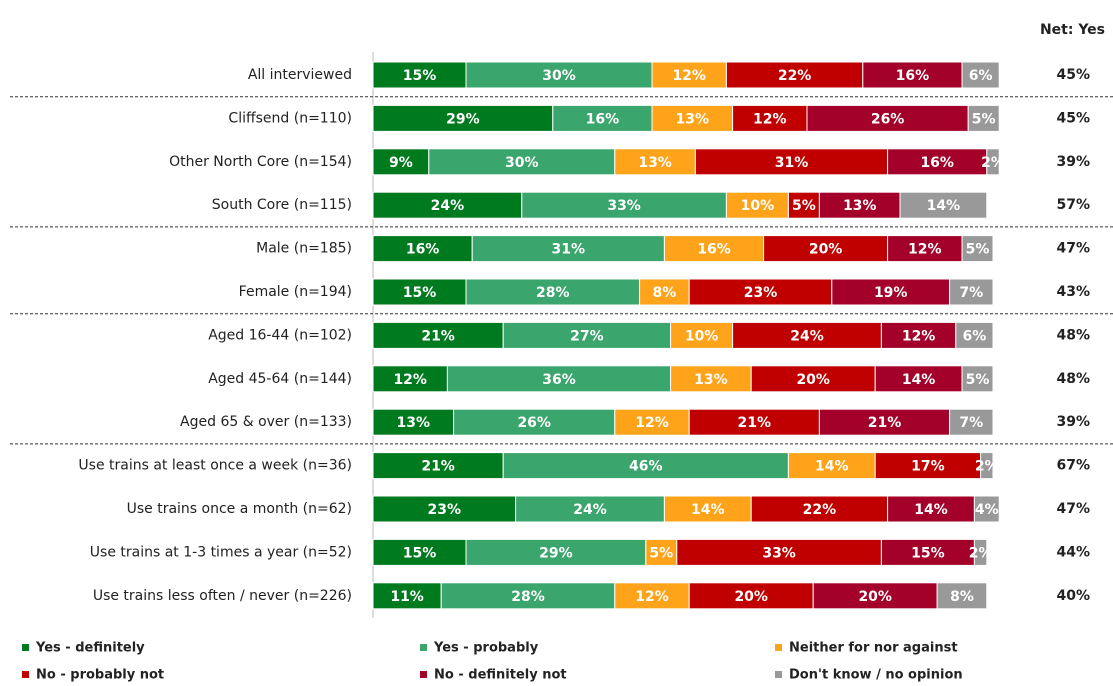 The width and height of the screenshot is (1113, 686). I want to click on data-label: 11%, so click(407, 597).